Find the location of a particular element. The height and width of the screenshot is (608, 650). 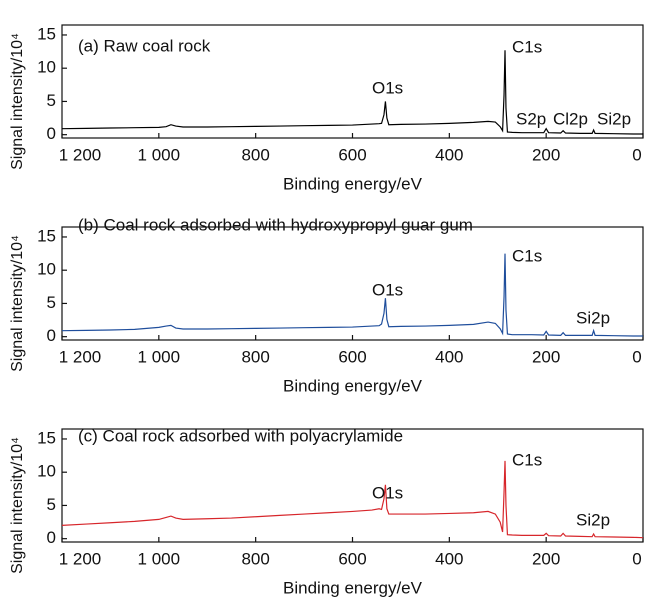

peak-label: Cl2p is located at coordinates (570, 118).